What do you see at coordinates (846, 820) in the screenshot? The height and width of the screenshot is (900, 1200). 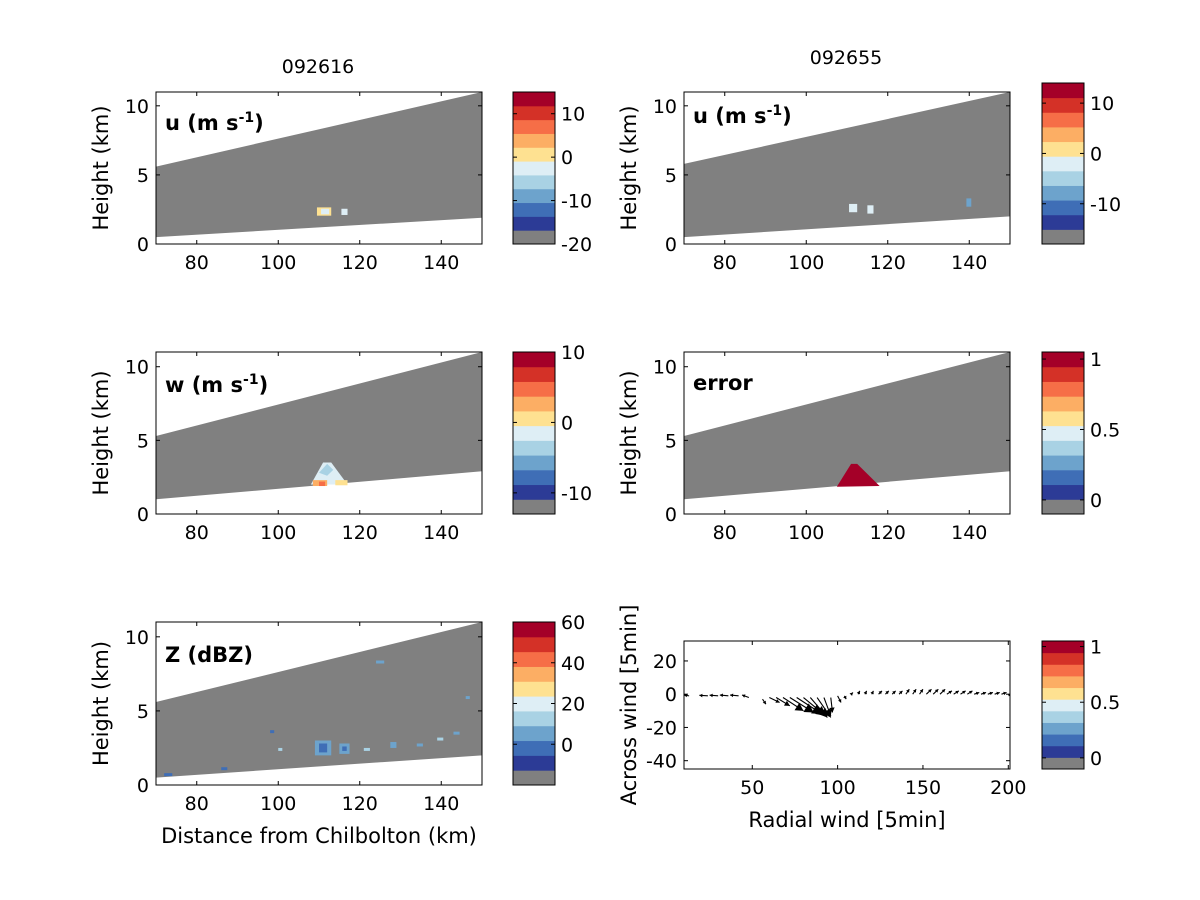 I see `x-axis-label: Radial wind [5min]` at bounding box center [846, 820].